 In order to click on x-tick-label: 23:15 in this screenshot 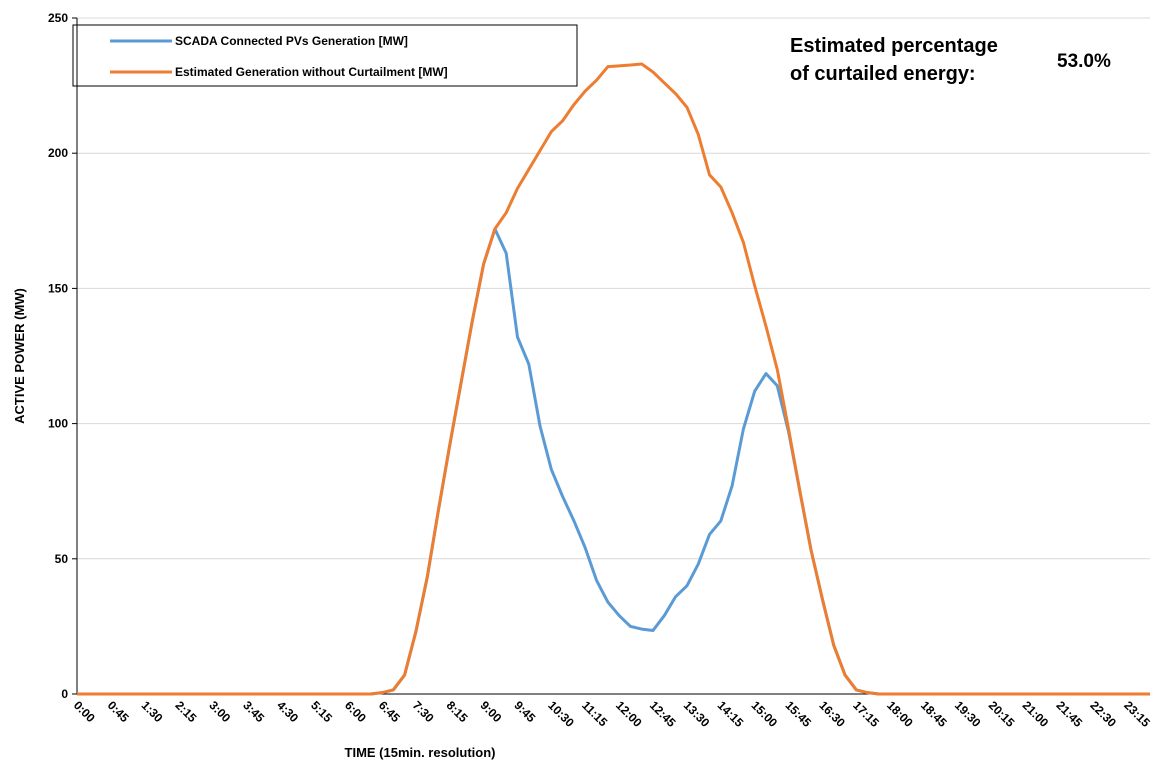, I will do `click(1137, 714)`.